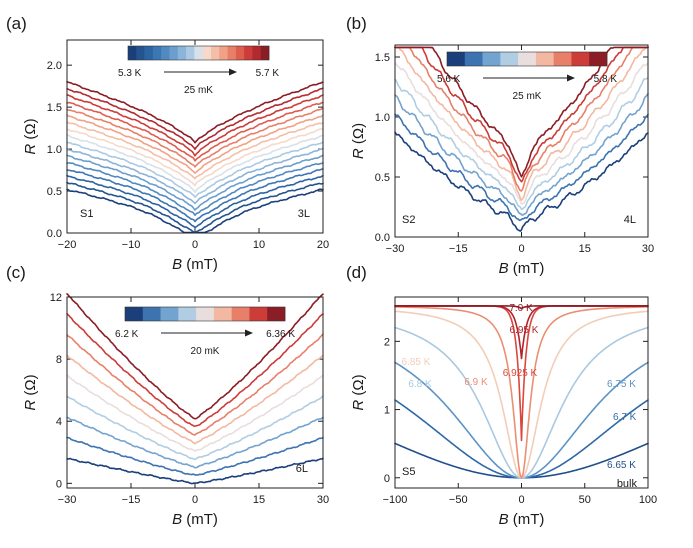 This screenshot has height=548, width=693. What do you see at coordinates (54, 66) in the screenshot?
I see `y-tick-label: 2.0` at bounding box center [54, 66].